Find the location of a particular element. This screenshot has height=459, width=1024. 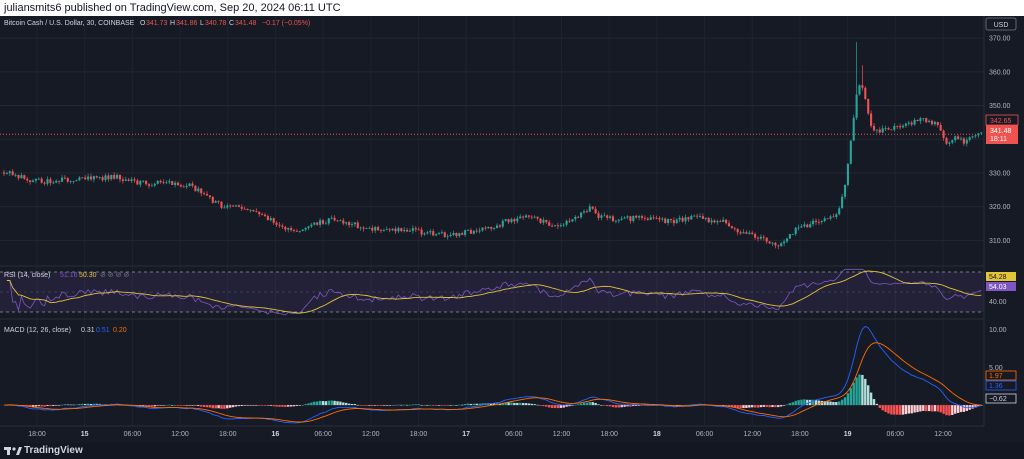

macd-axis: 10.00 5.00 is located at coordinates (998, 349).